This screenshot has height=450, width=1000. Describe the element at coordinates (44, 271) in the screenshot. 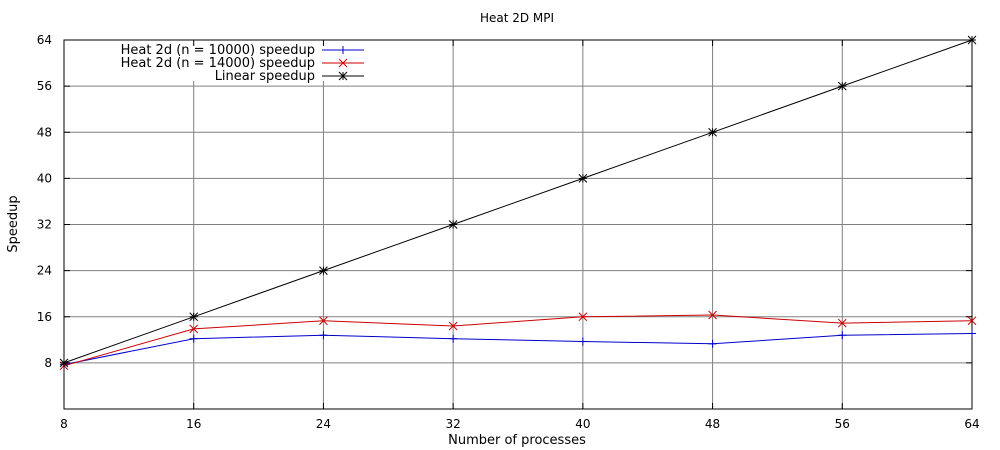

I see `y-tick-label: 24` at that location.